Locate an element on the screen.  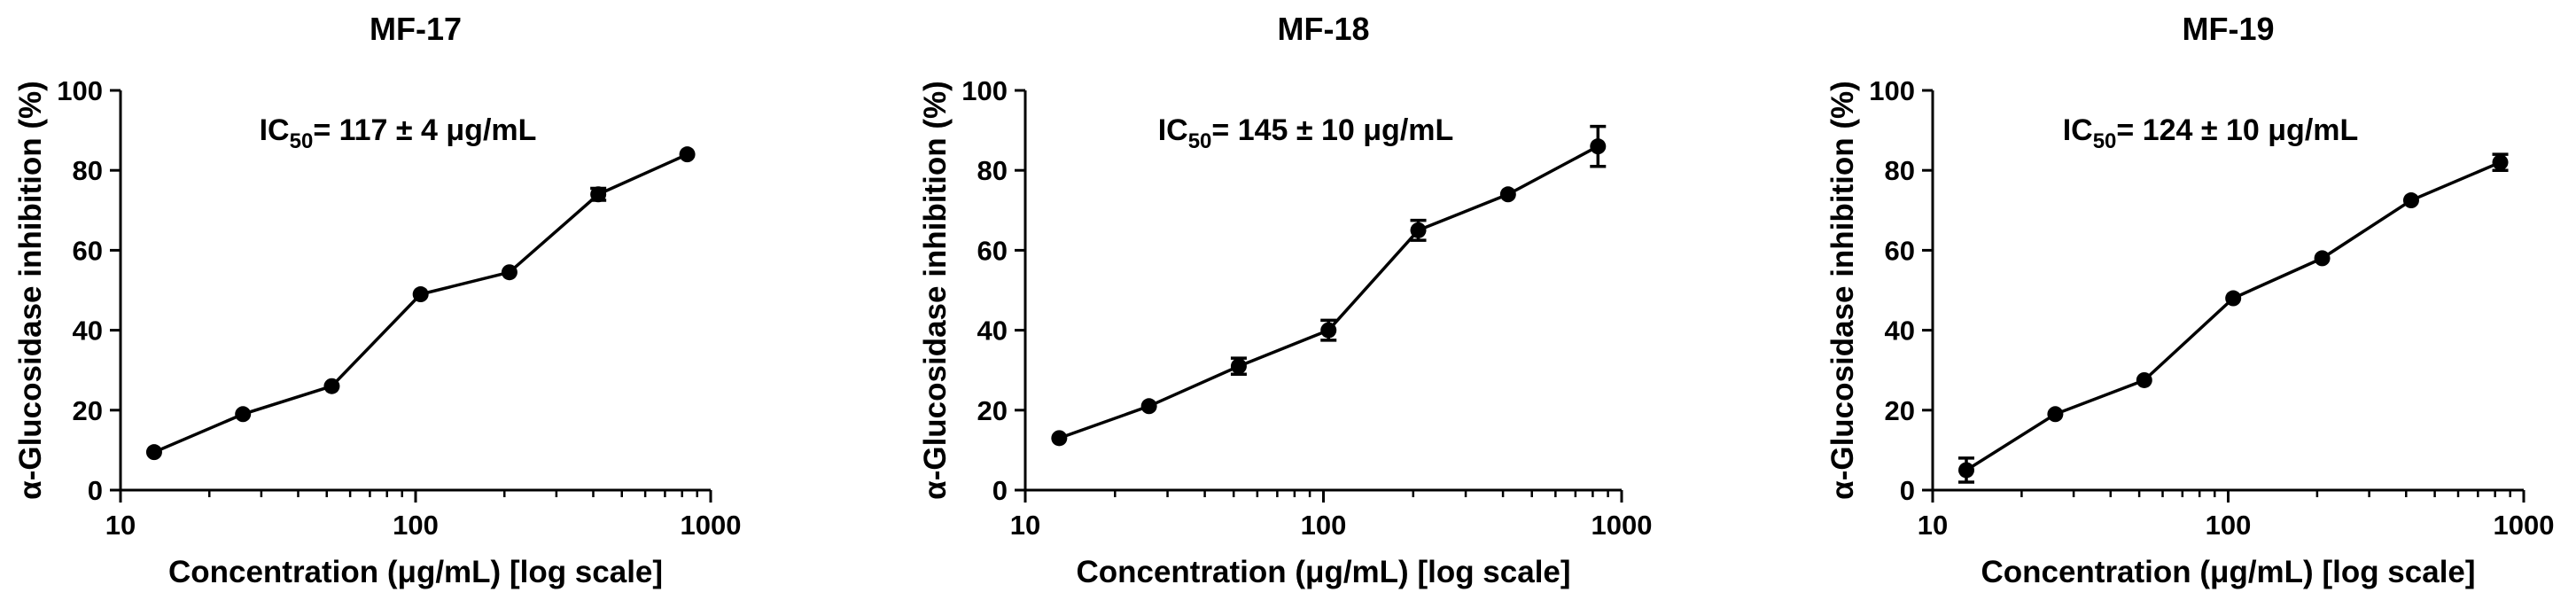
chart-title: MF-19 is located at coordinates (2228, 29).